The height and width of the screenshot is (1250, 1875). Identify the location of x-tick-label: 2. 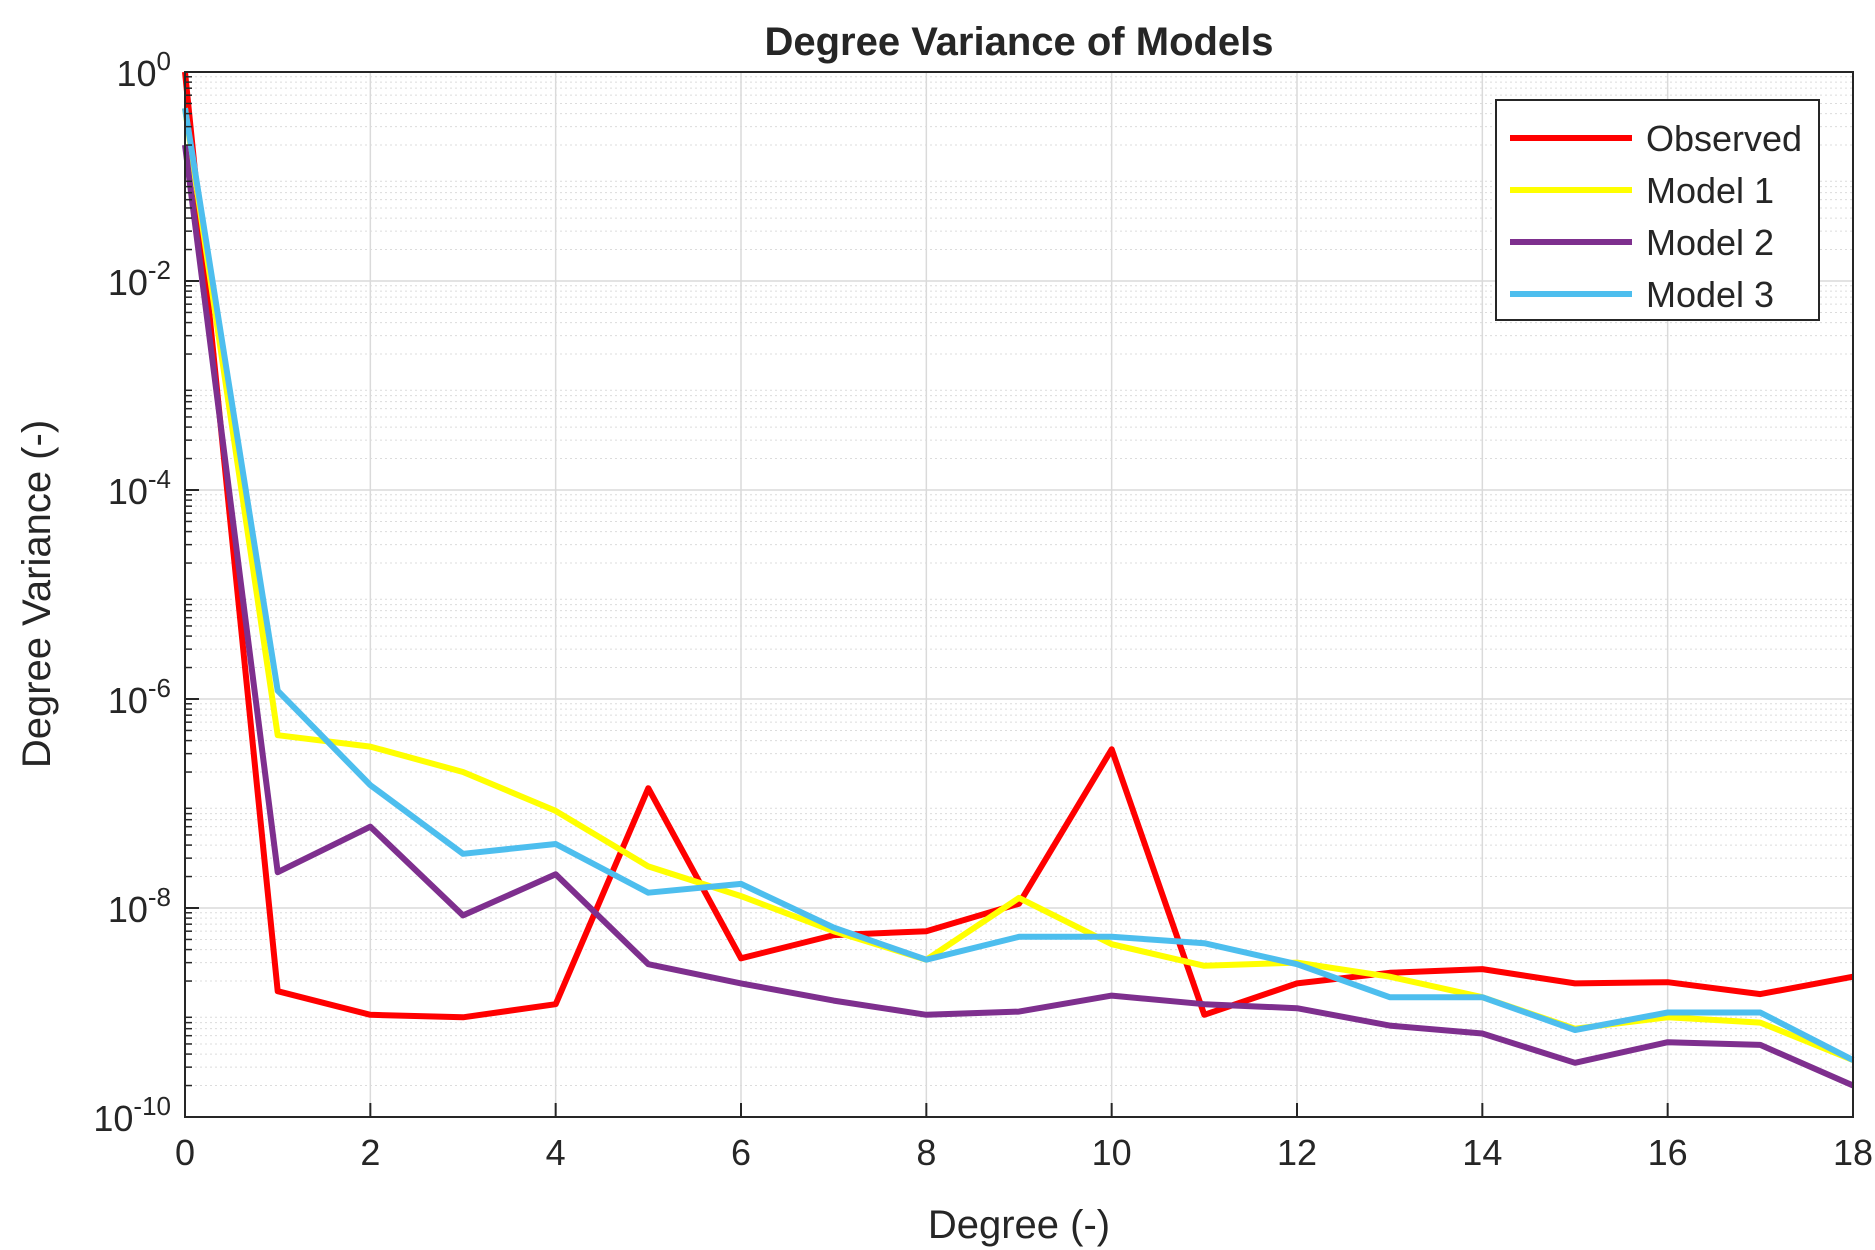
(370, 1152).